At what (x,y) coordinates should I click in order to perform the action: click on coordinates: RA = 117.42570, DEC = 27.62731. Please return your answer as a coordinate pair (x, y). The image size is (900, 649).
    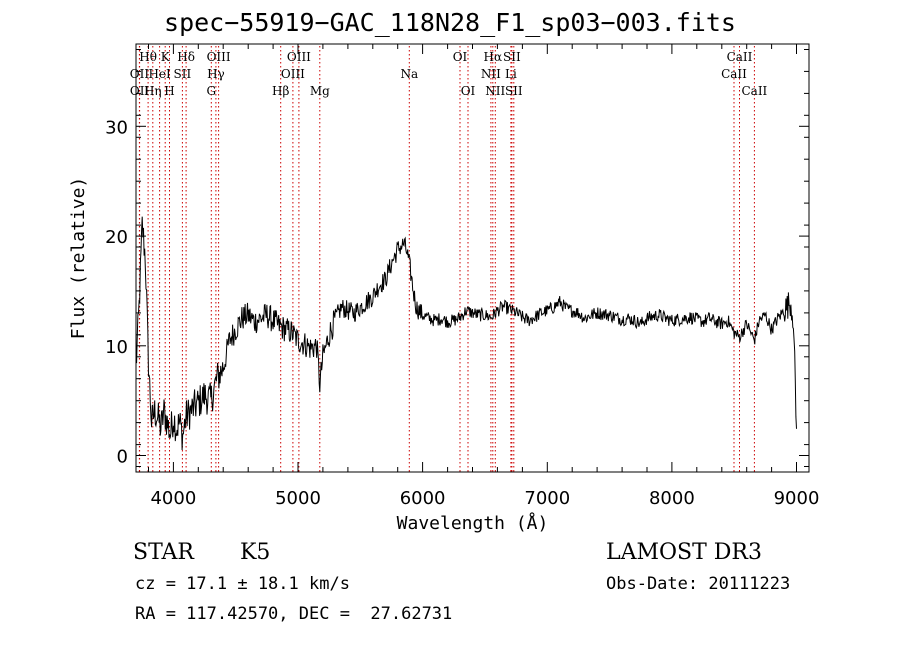
    Looking at the image, I should click on (294, 614).